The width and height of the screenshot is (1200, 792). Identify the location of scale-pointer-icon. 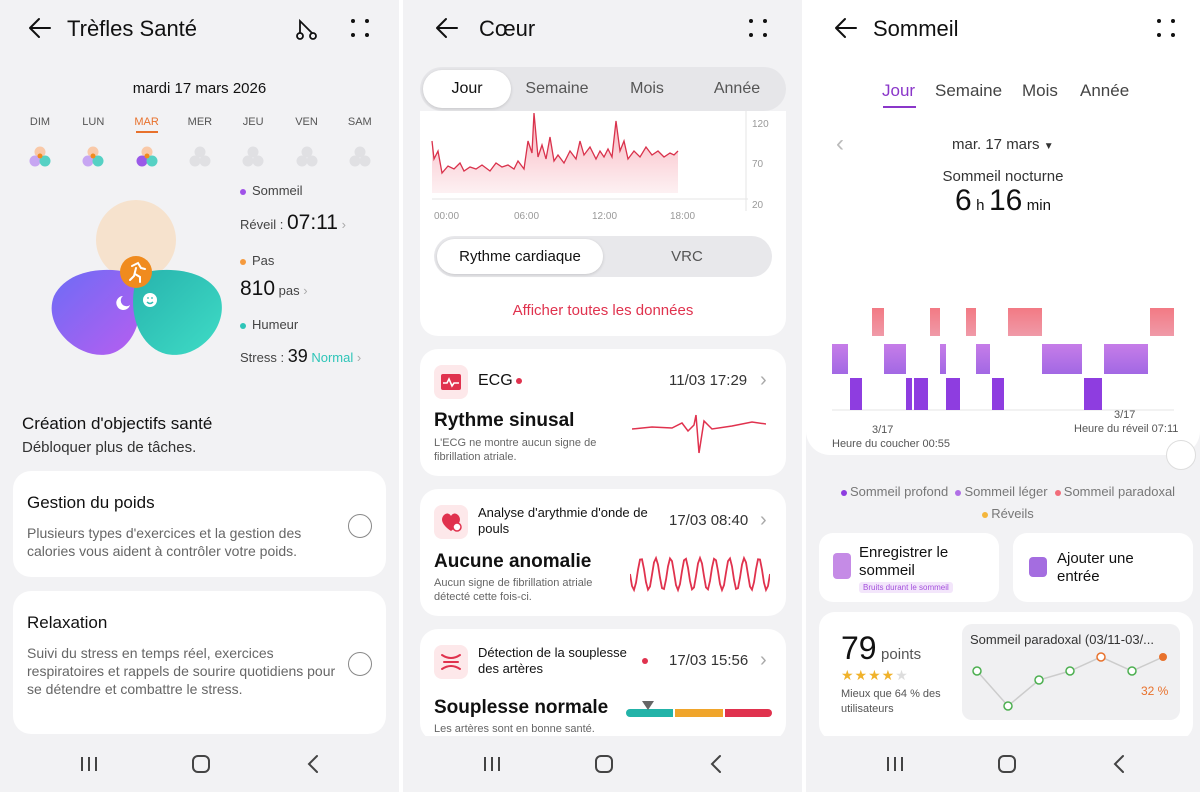
(648, 705).